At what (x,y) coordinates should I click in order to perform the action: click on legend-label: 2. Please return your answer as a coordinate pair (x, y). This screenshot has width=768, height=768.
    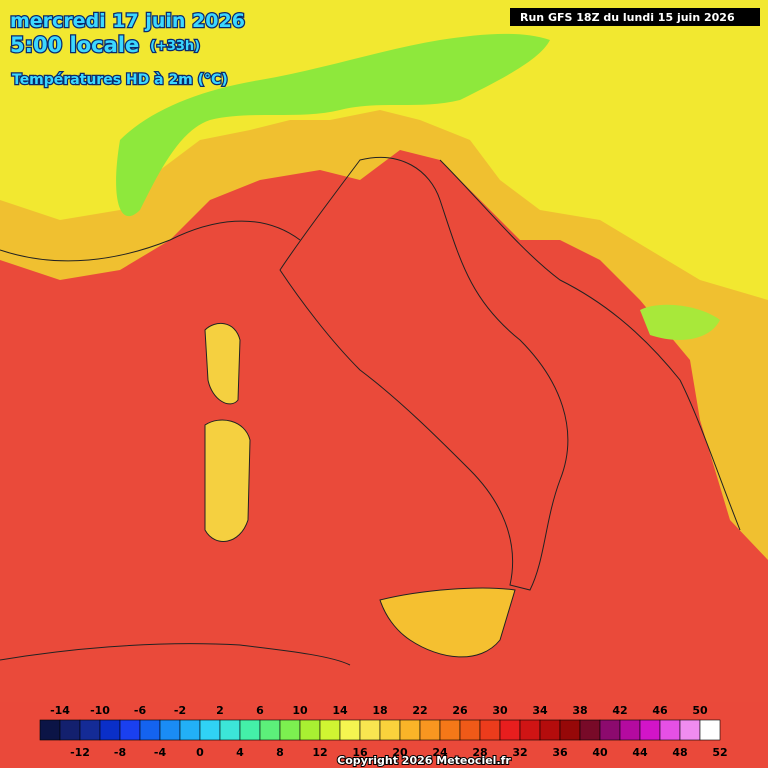
    Looking at the image, I should click on (220, 710).